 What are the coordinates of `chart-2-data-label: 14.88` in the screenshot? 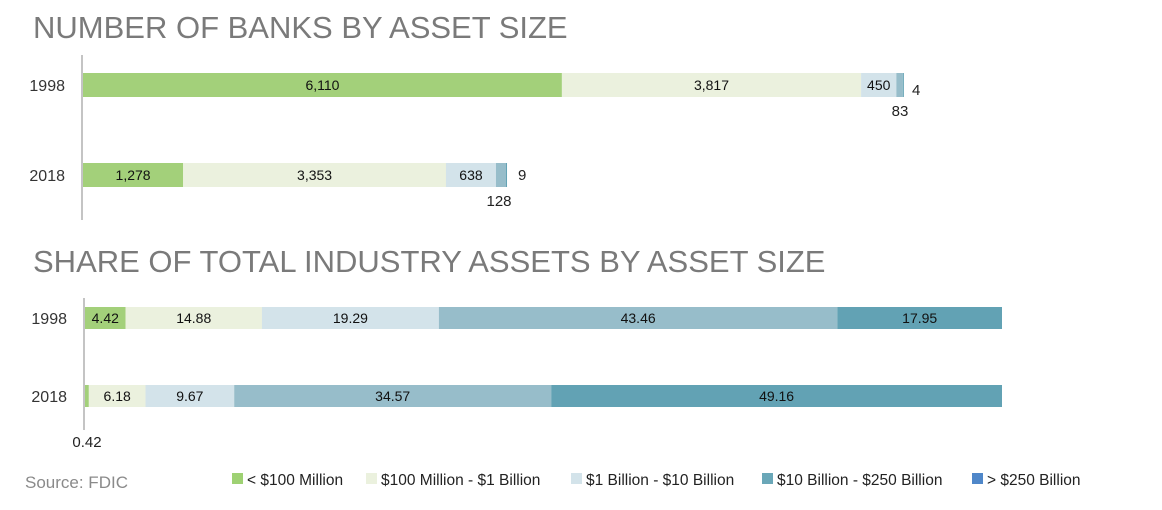 It's located at (193, 318).